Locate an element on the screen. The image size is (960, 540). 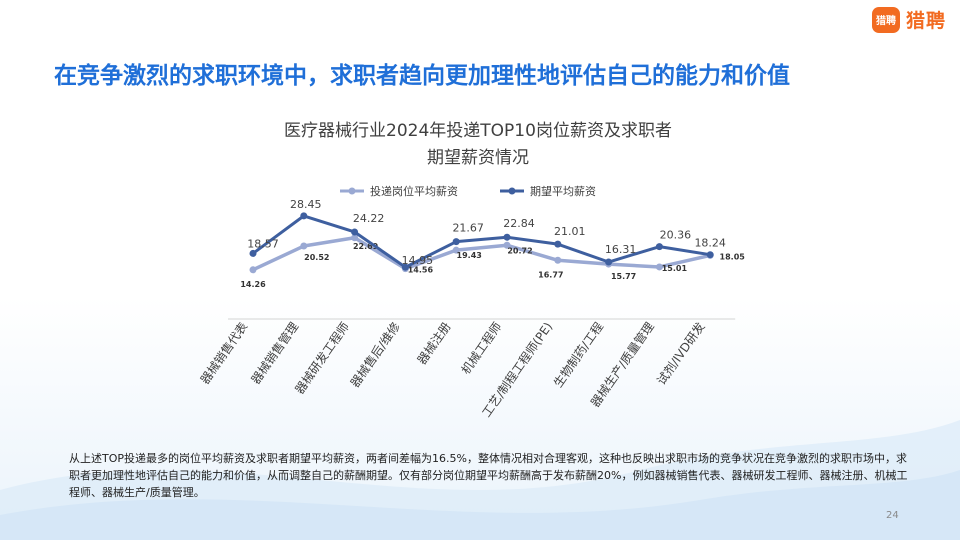
series-2-label-4: 14.95 is located at coordinates (418, 260).